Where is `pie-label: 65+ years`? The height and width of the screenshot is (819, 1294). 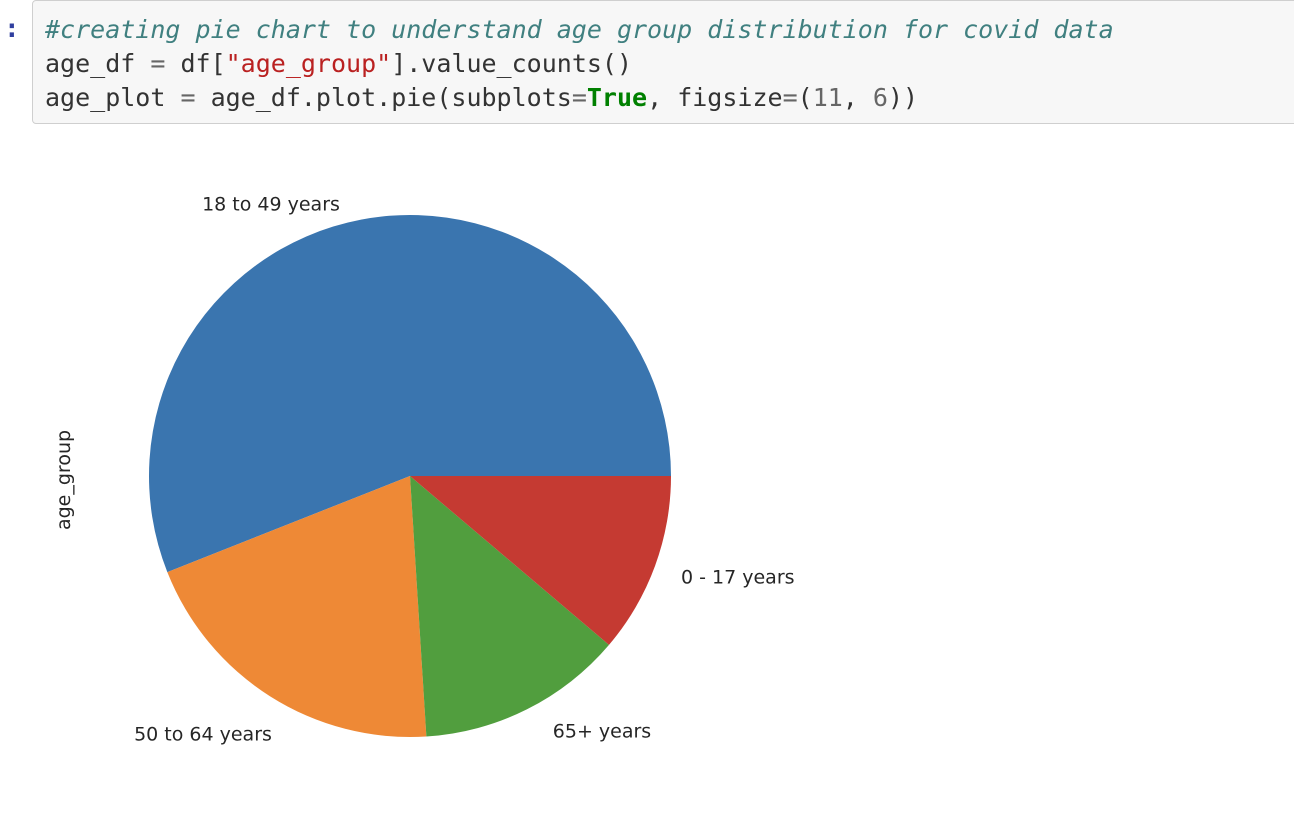 pie-label: 65+ years is located at coordinates (602, 732).